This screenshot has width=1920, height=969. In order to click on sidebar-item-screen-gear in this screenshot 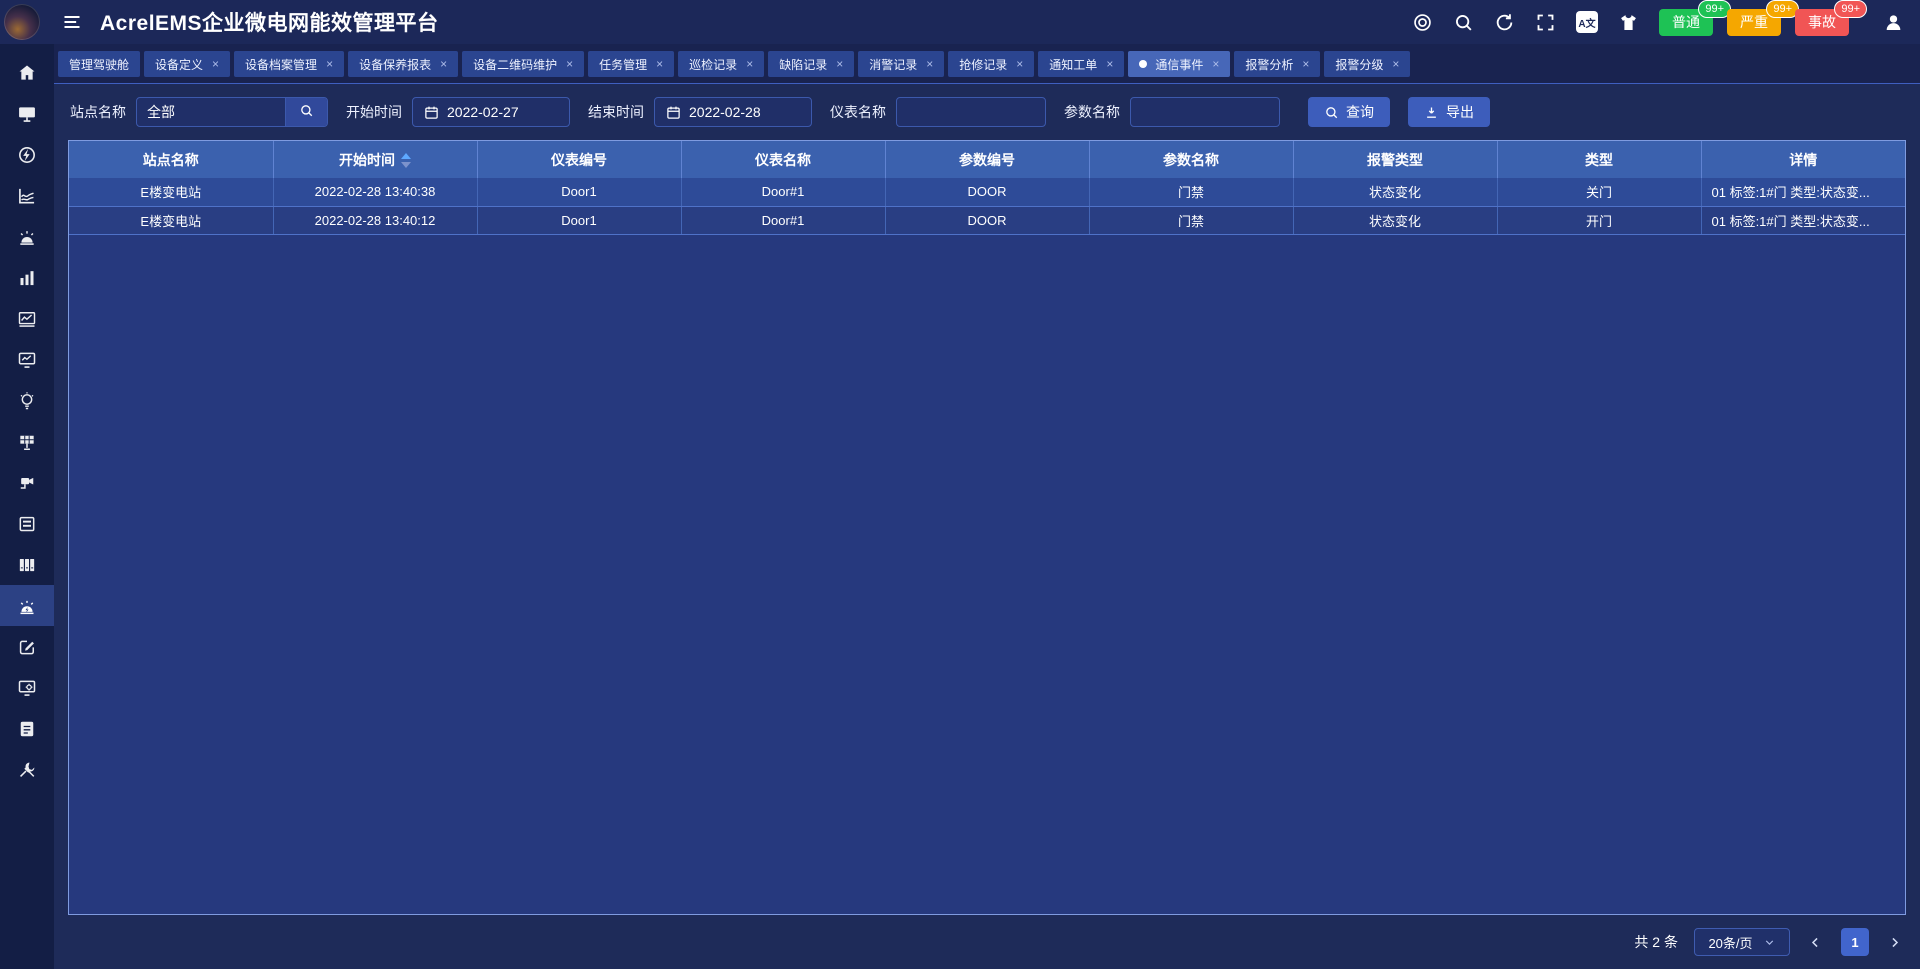, I will do `click(27, 687)`.